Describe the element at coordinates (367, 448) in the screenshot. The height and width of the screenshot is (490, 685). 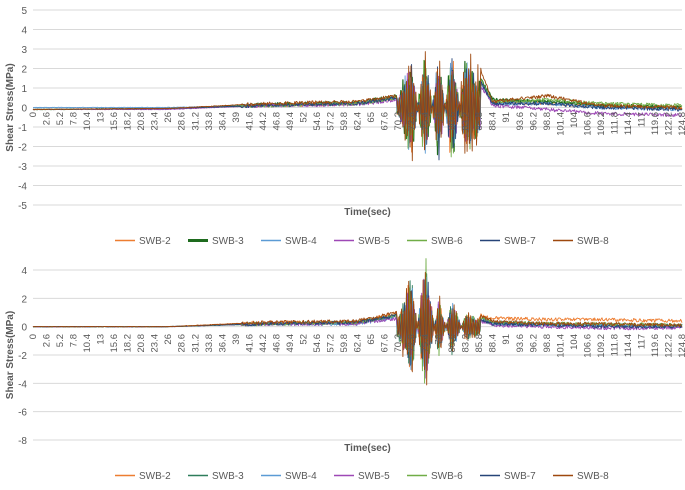
I see `chart-bottom-x-axis-label: Time(sec)` at that location.